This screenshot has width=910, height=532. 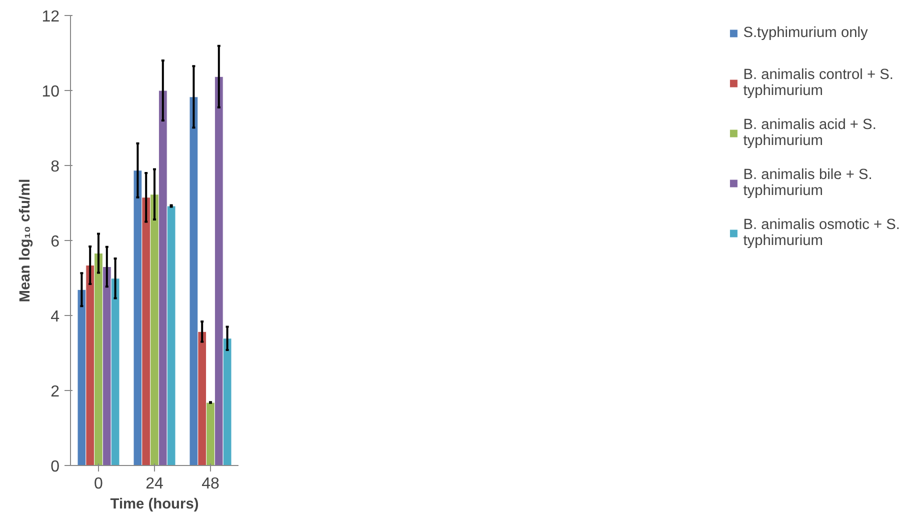 I want to click on y-axis-title: Mean log₁₀ cfu/ml, so click(x=26, y=240).